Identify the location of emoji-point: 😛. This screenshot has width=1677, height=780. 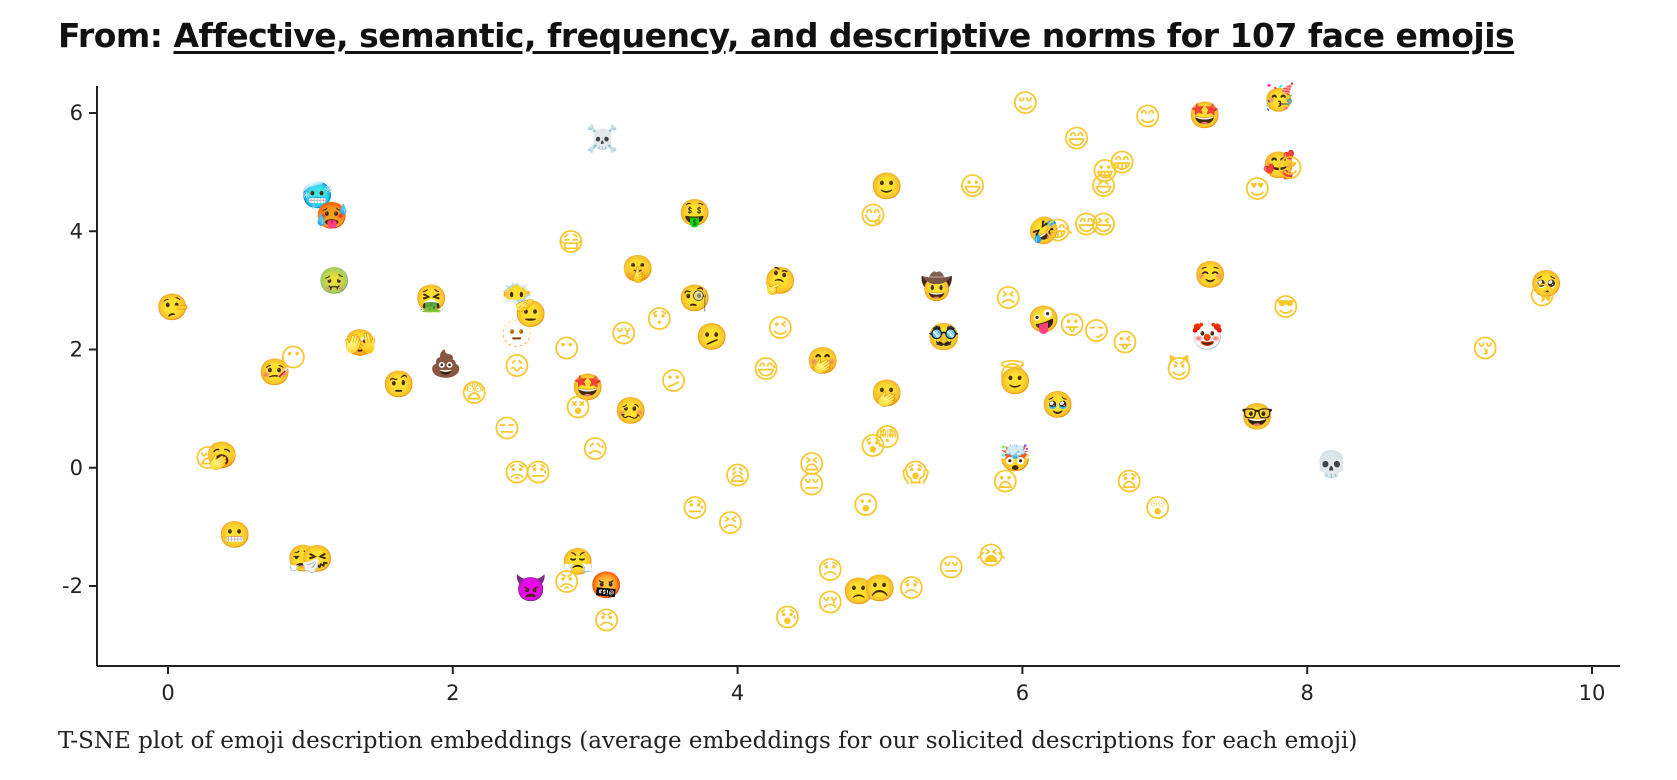
(1072, 326).